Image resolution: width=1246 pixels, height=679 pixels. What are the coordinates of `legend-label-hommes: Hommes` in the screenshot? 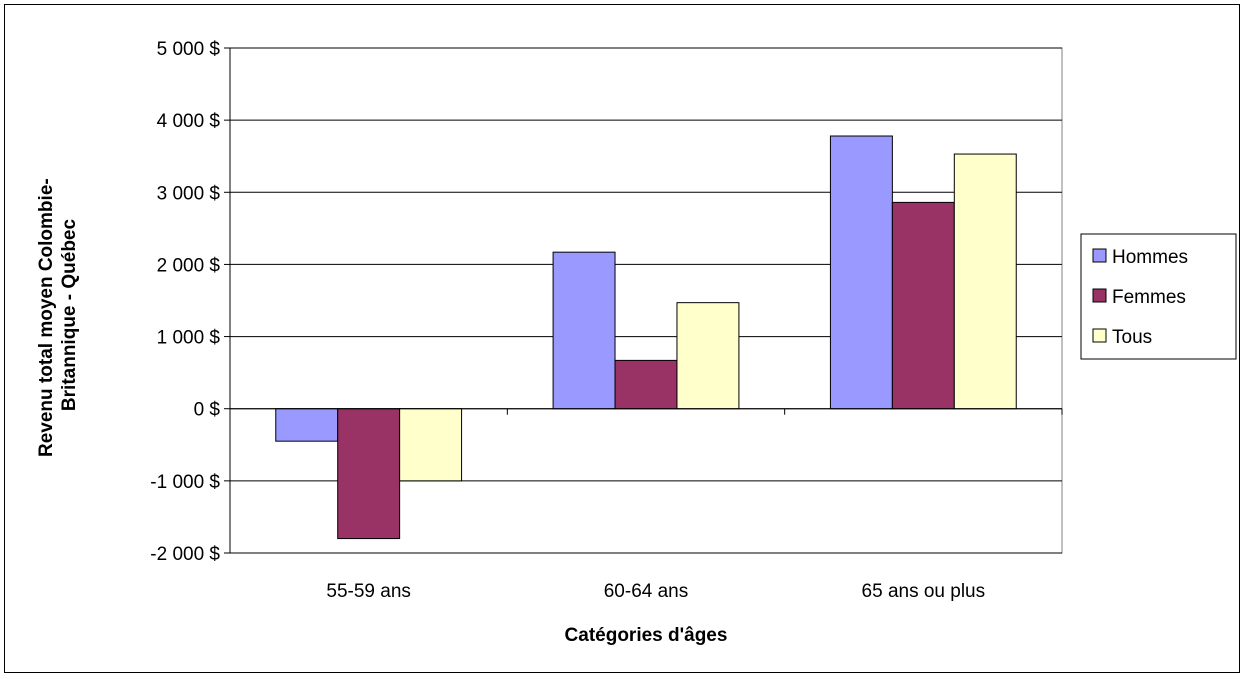 It's located at (1150, 257).